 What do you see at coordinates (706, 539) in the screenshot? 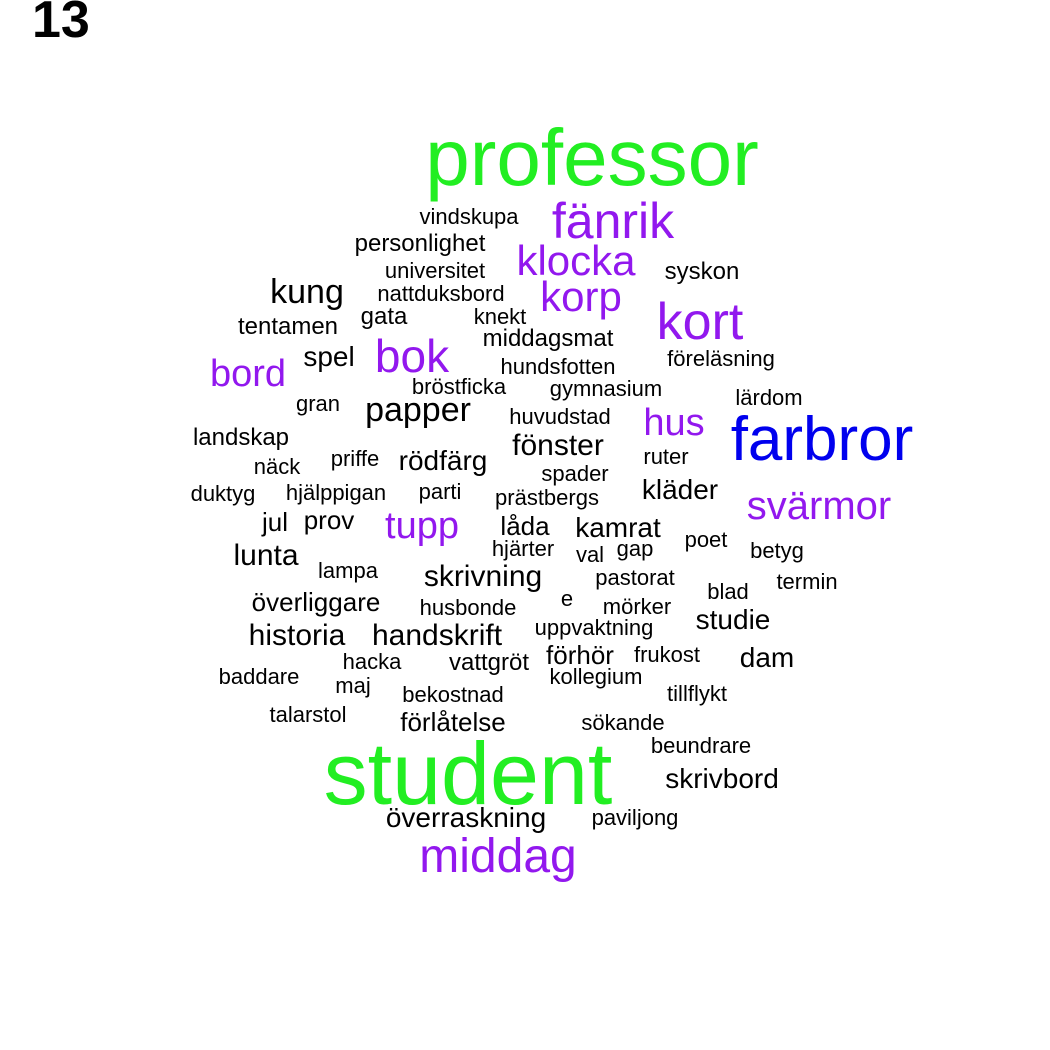
I see `word-regular: poet` at bounding box center [706, 539].